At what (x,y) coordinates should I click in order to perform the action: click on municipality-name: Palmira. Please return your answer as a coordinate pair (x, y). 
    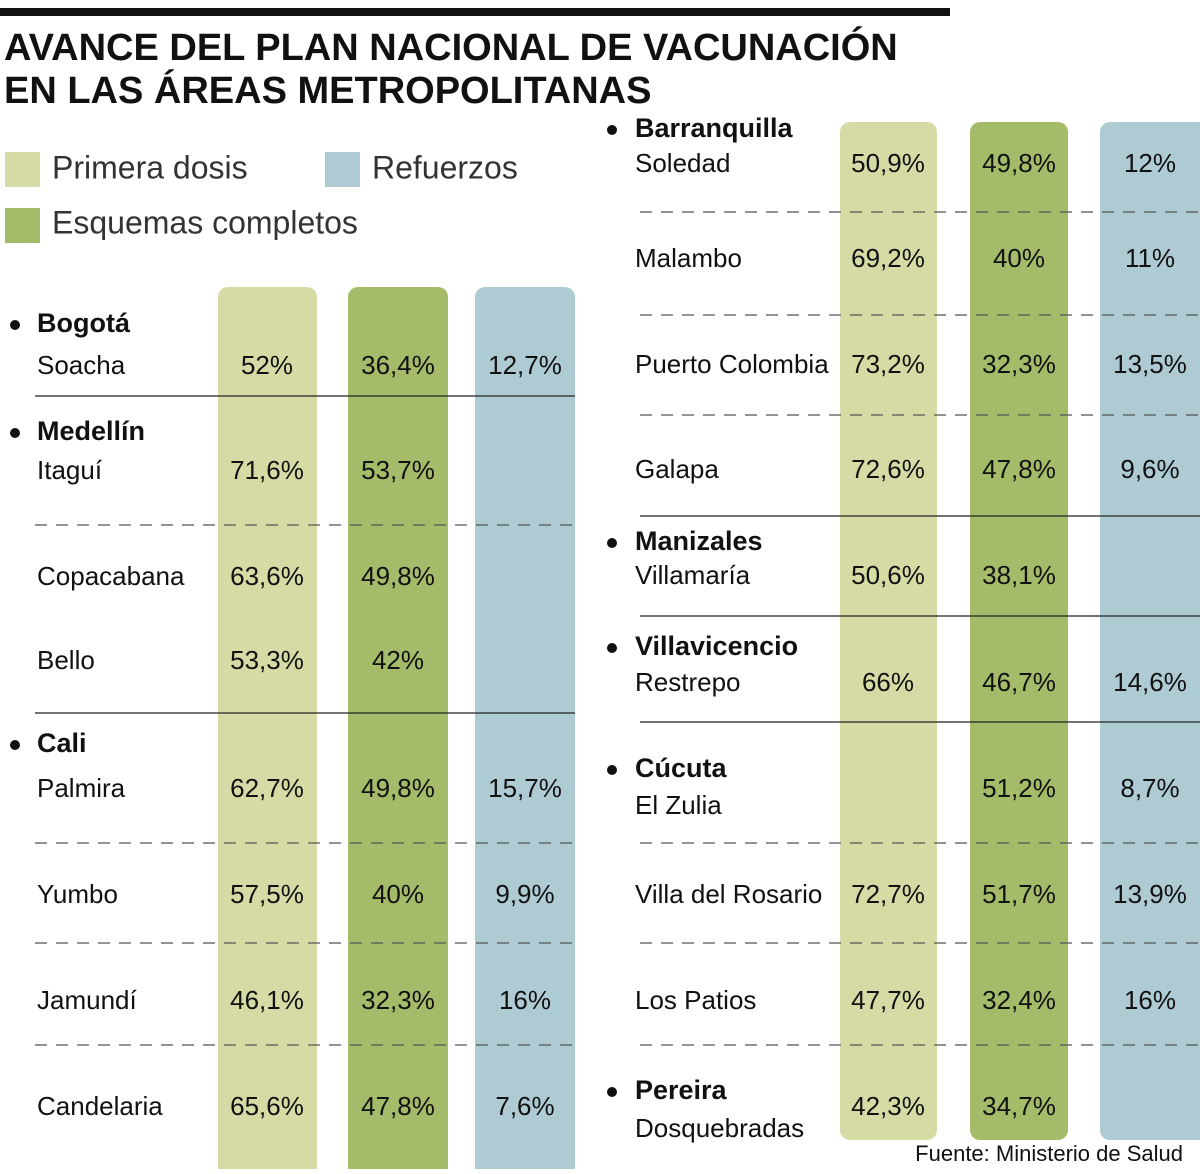
    Looking at the image, I should click on (81, 788).